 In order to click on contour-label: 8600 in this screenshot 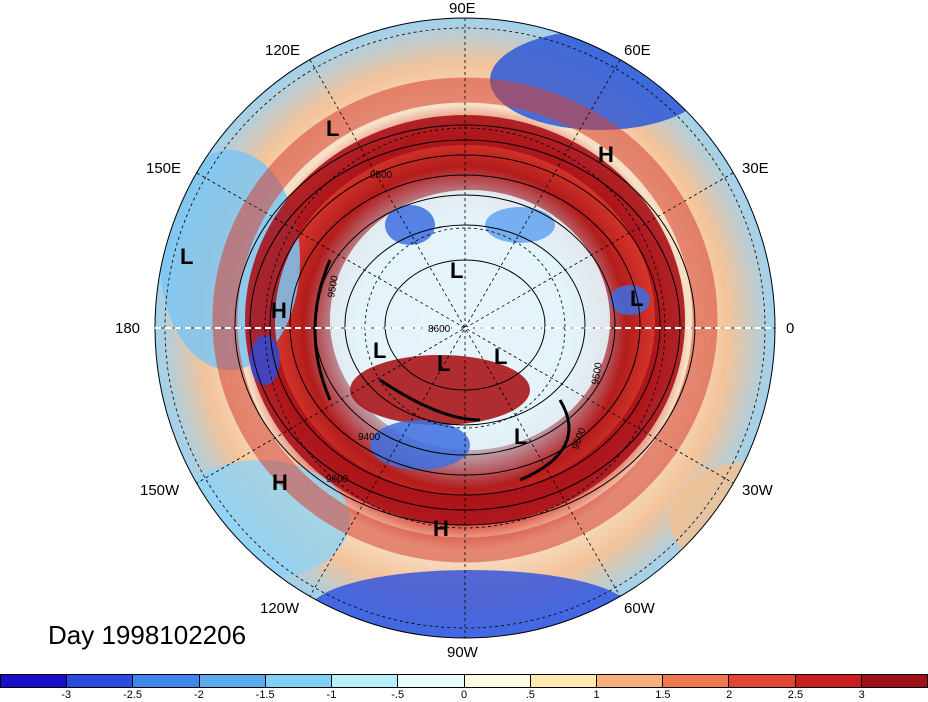, I will do `click(439, 329)`.